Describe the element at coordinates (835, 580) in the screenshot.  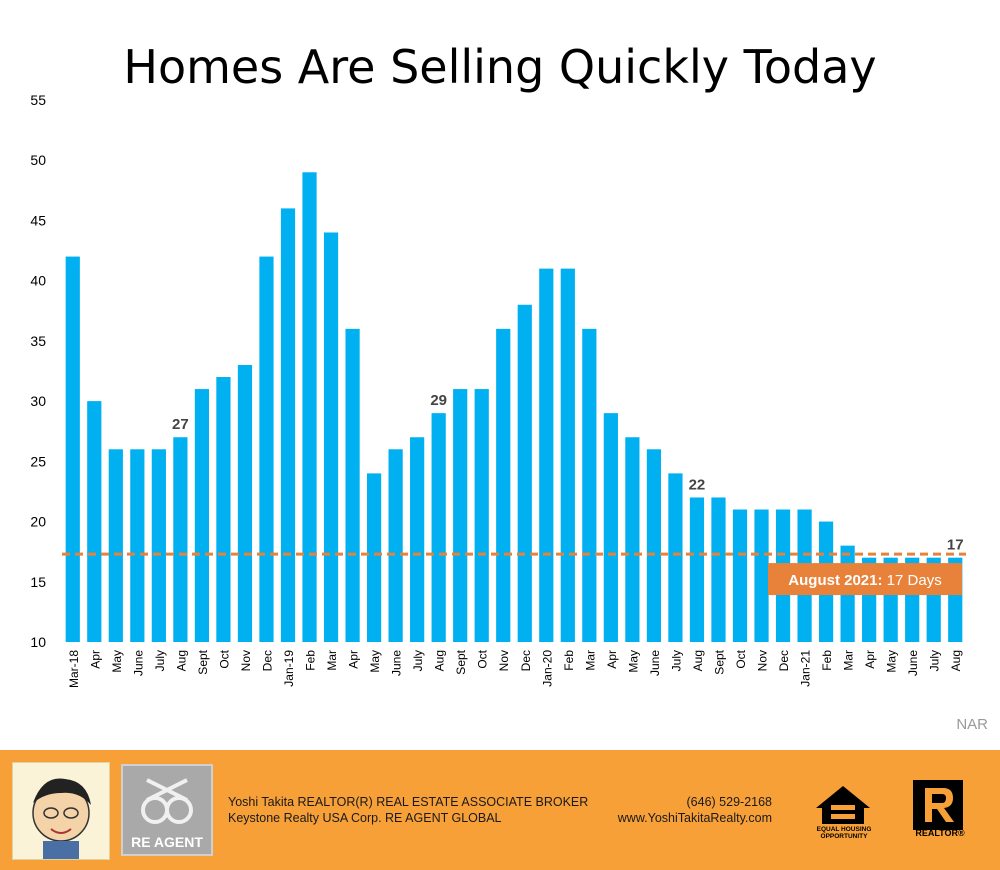
I see `callout-date: August 2021:` at that location.